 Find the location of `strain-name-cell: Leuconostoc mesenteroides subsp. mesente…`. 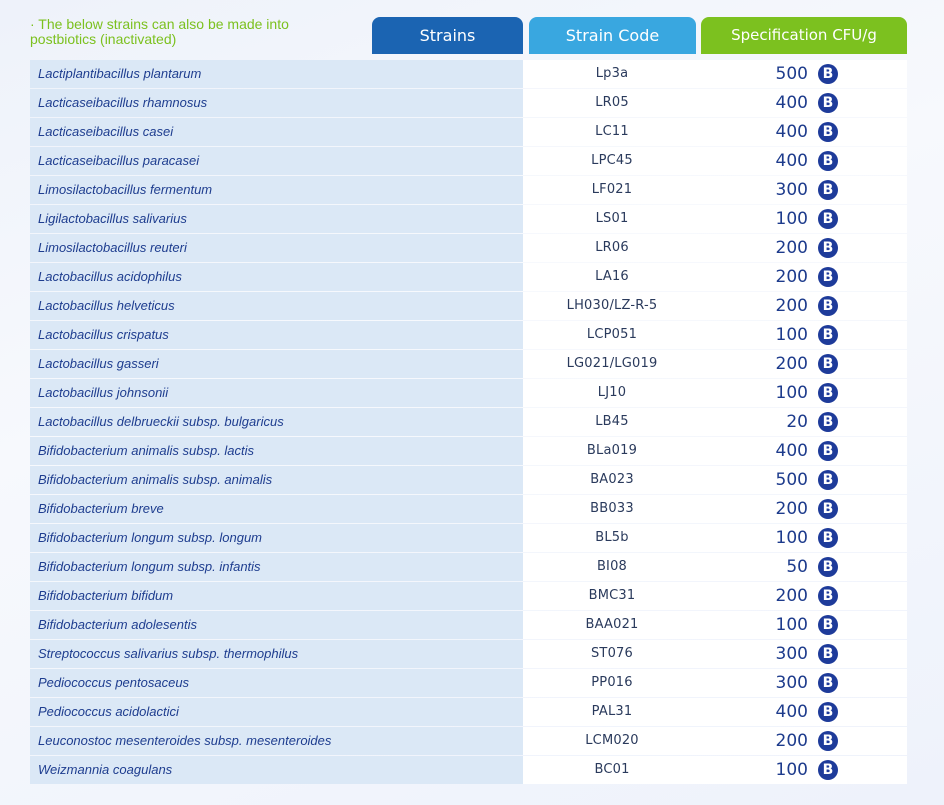

strain-name-cell: Leuconostoc mesenteroides subsp. mesente… is located at coordinates (276, 741).